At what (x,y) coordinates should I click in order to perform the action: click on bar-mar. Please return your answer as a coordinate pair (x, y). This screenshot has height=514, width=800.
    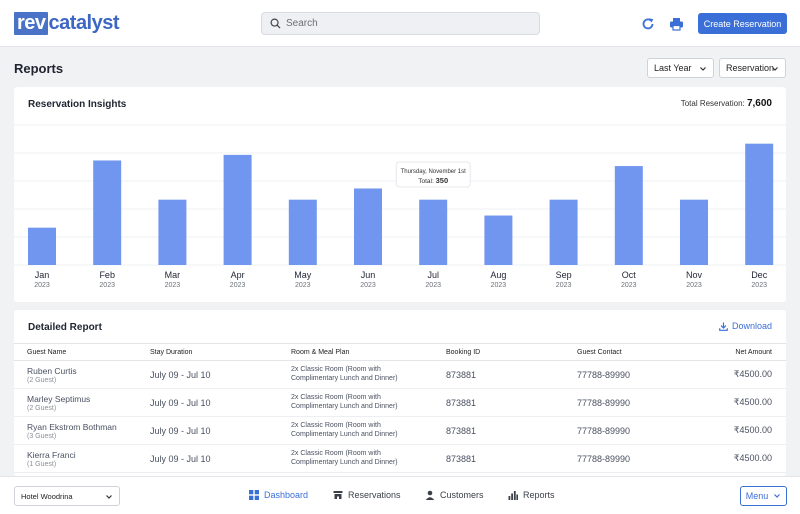
    Looking at the image, I should click on (172, 232).